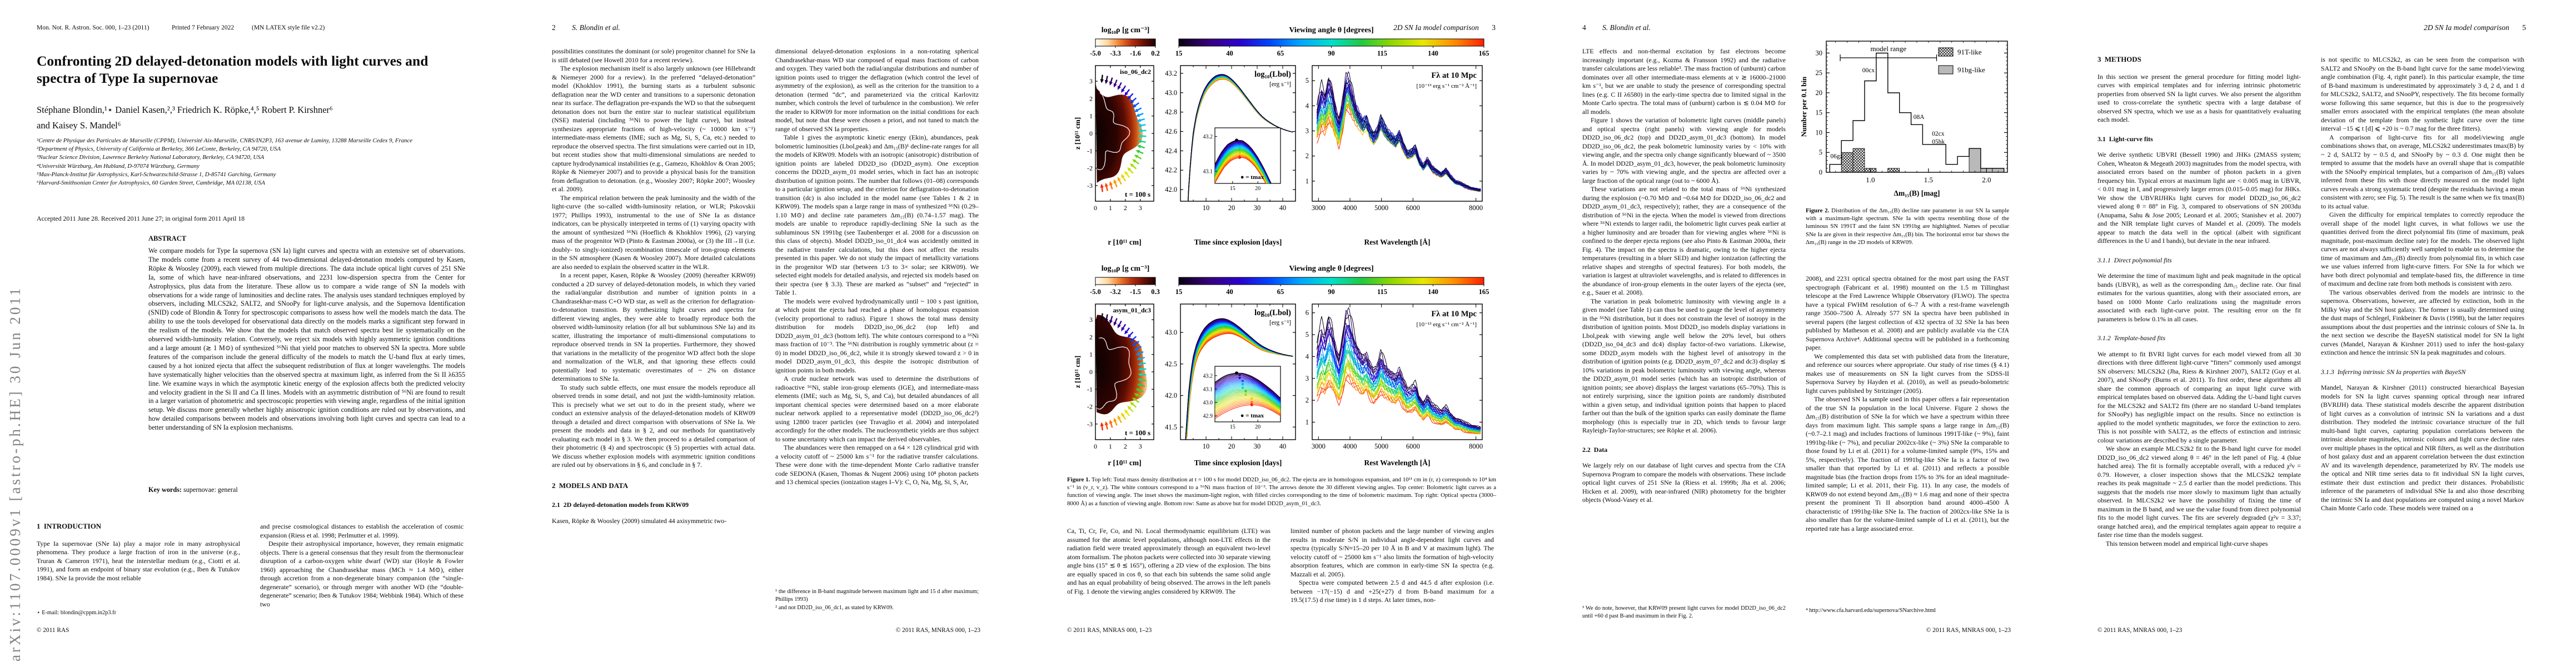  Describe the element at coordinates (1272, 312) in the screenshot. I see `svg-text: log₁₀(Lbol)` at that location.